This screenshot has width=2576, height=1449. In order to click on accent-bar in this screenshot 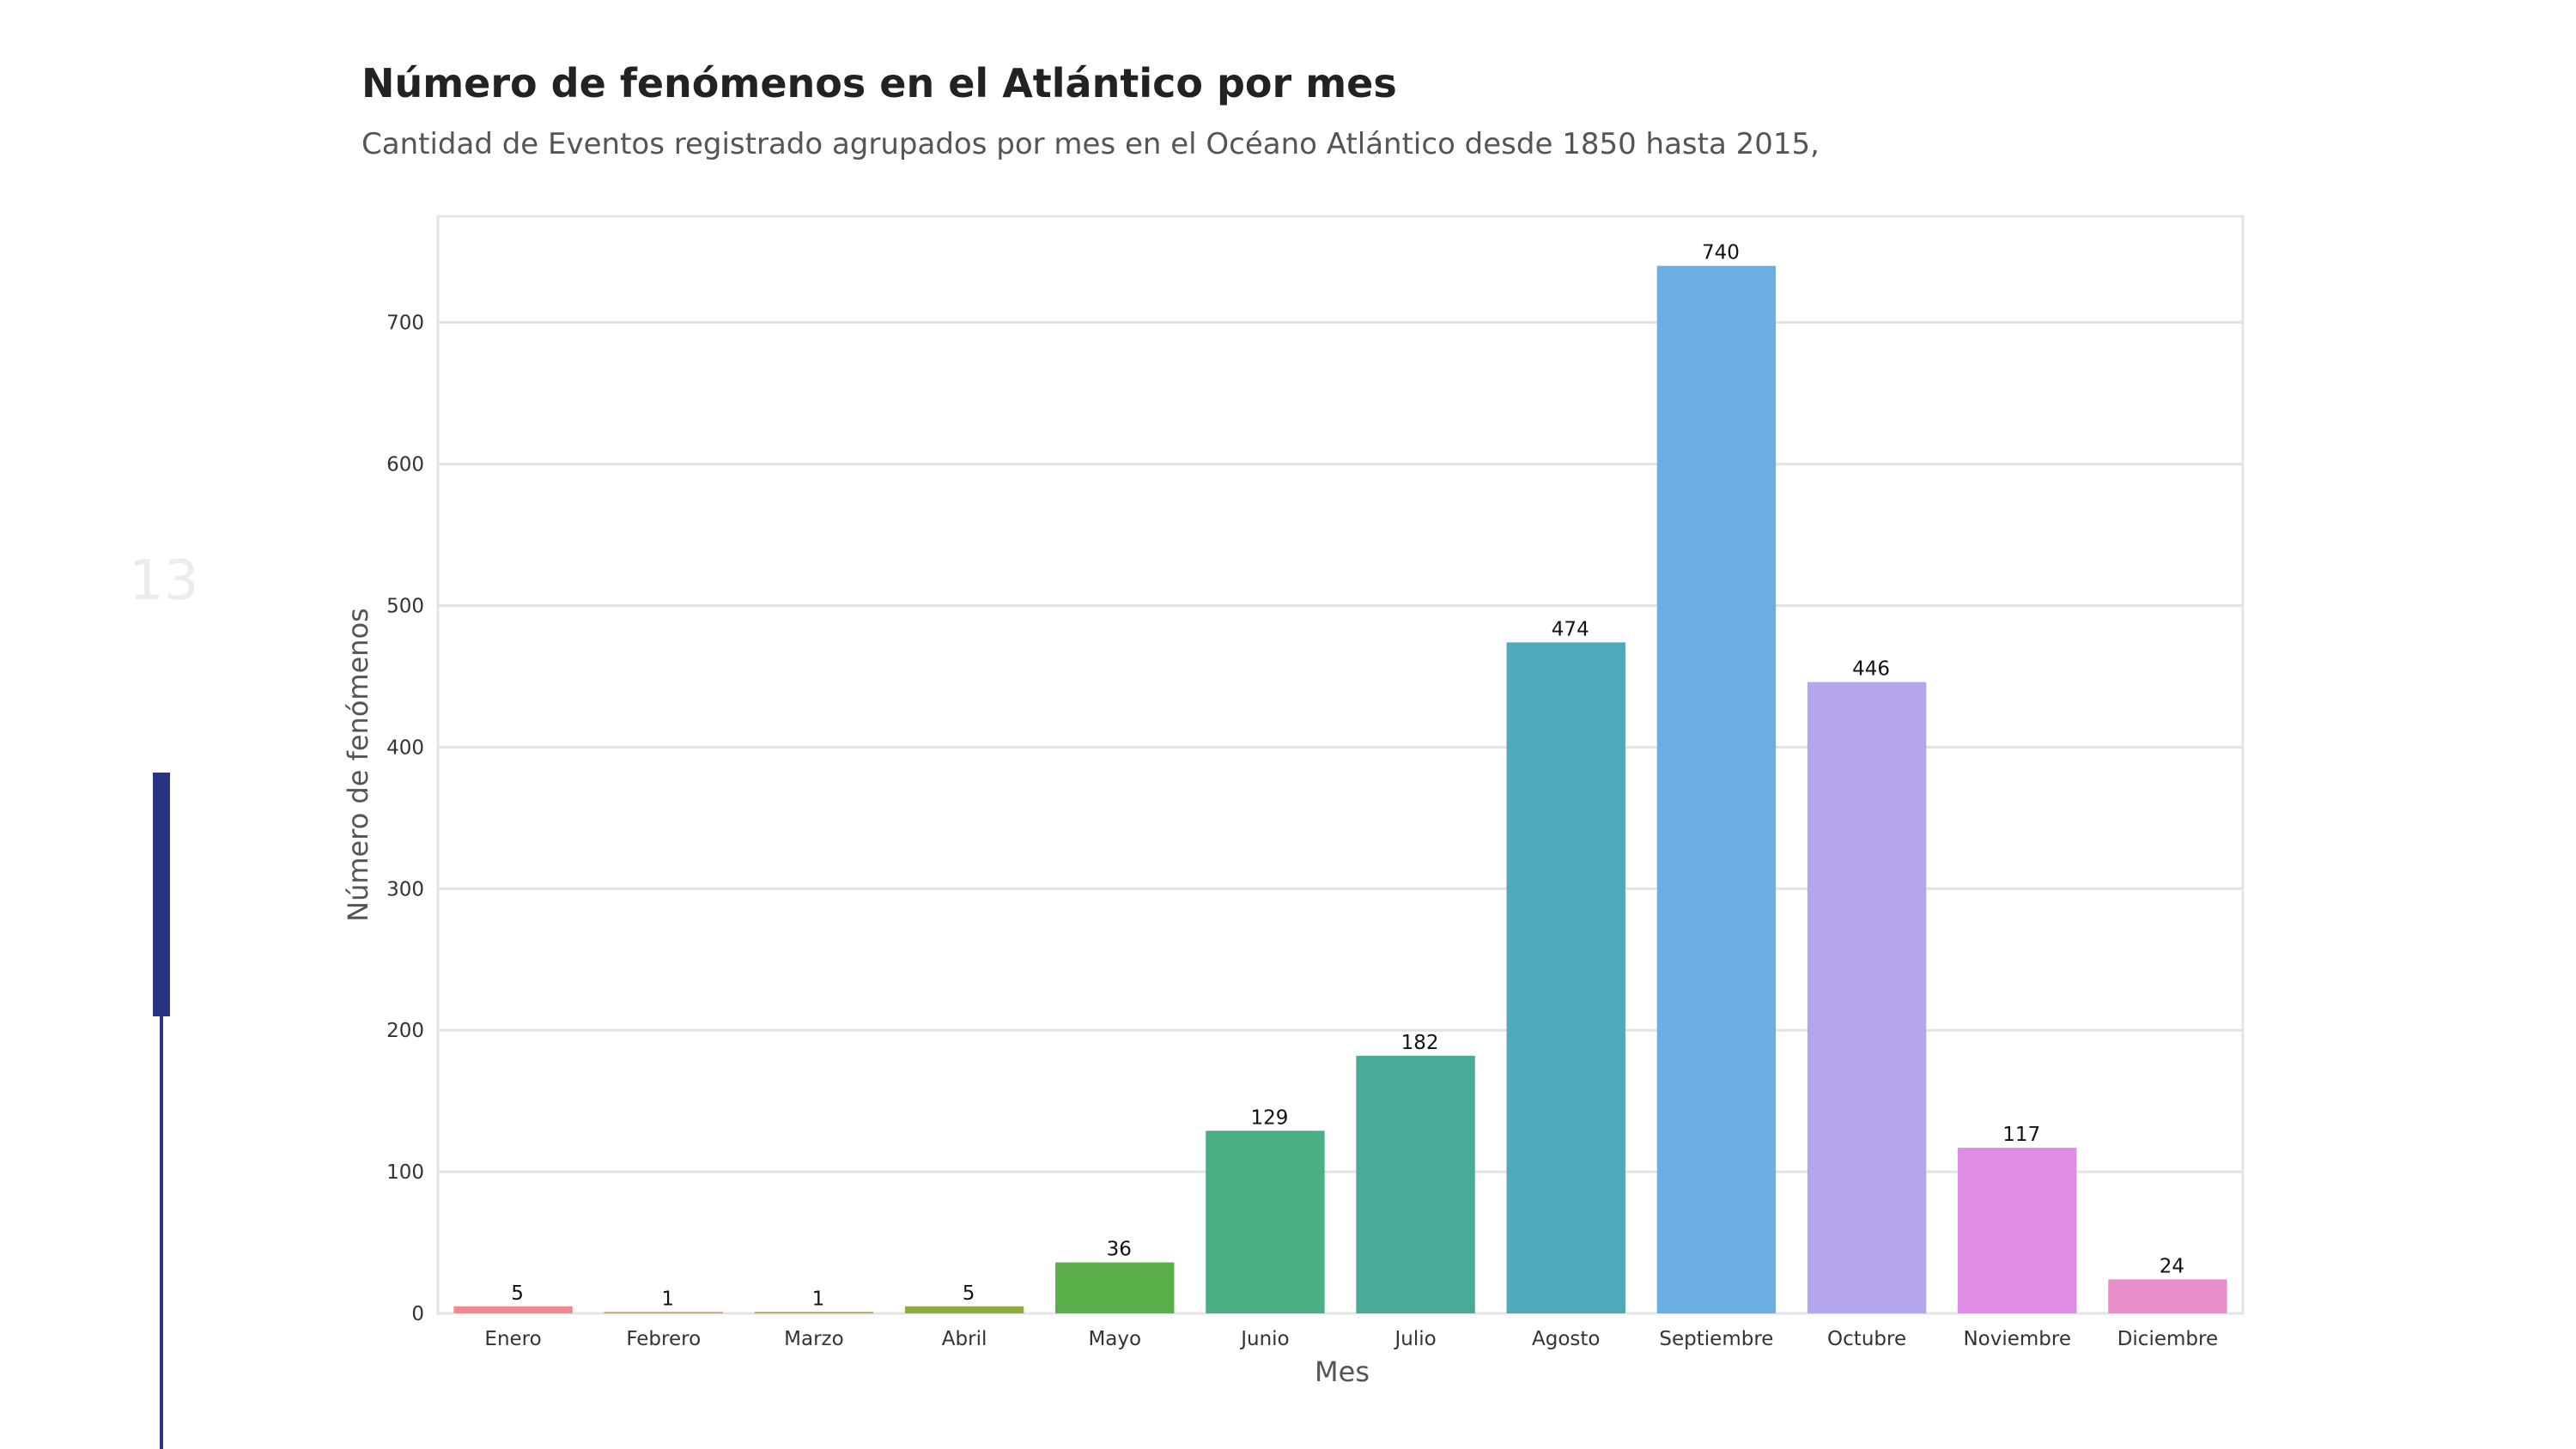, I will do `click(161, 895)`.